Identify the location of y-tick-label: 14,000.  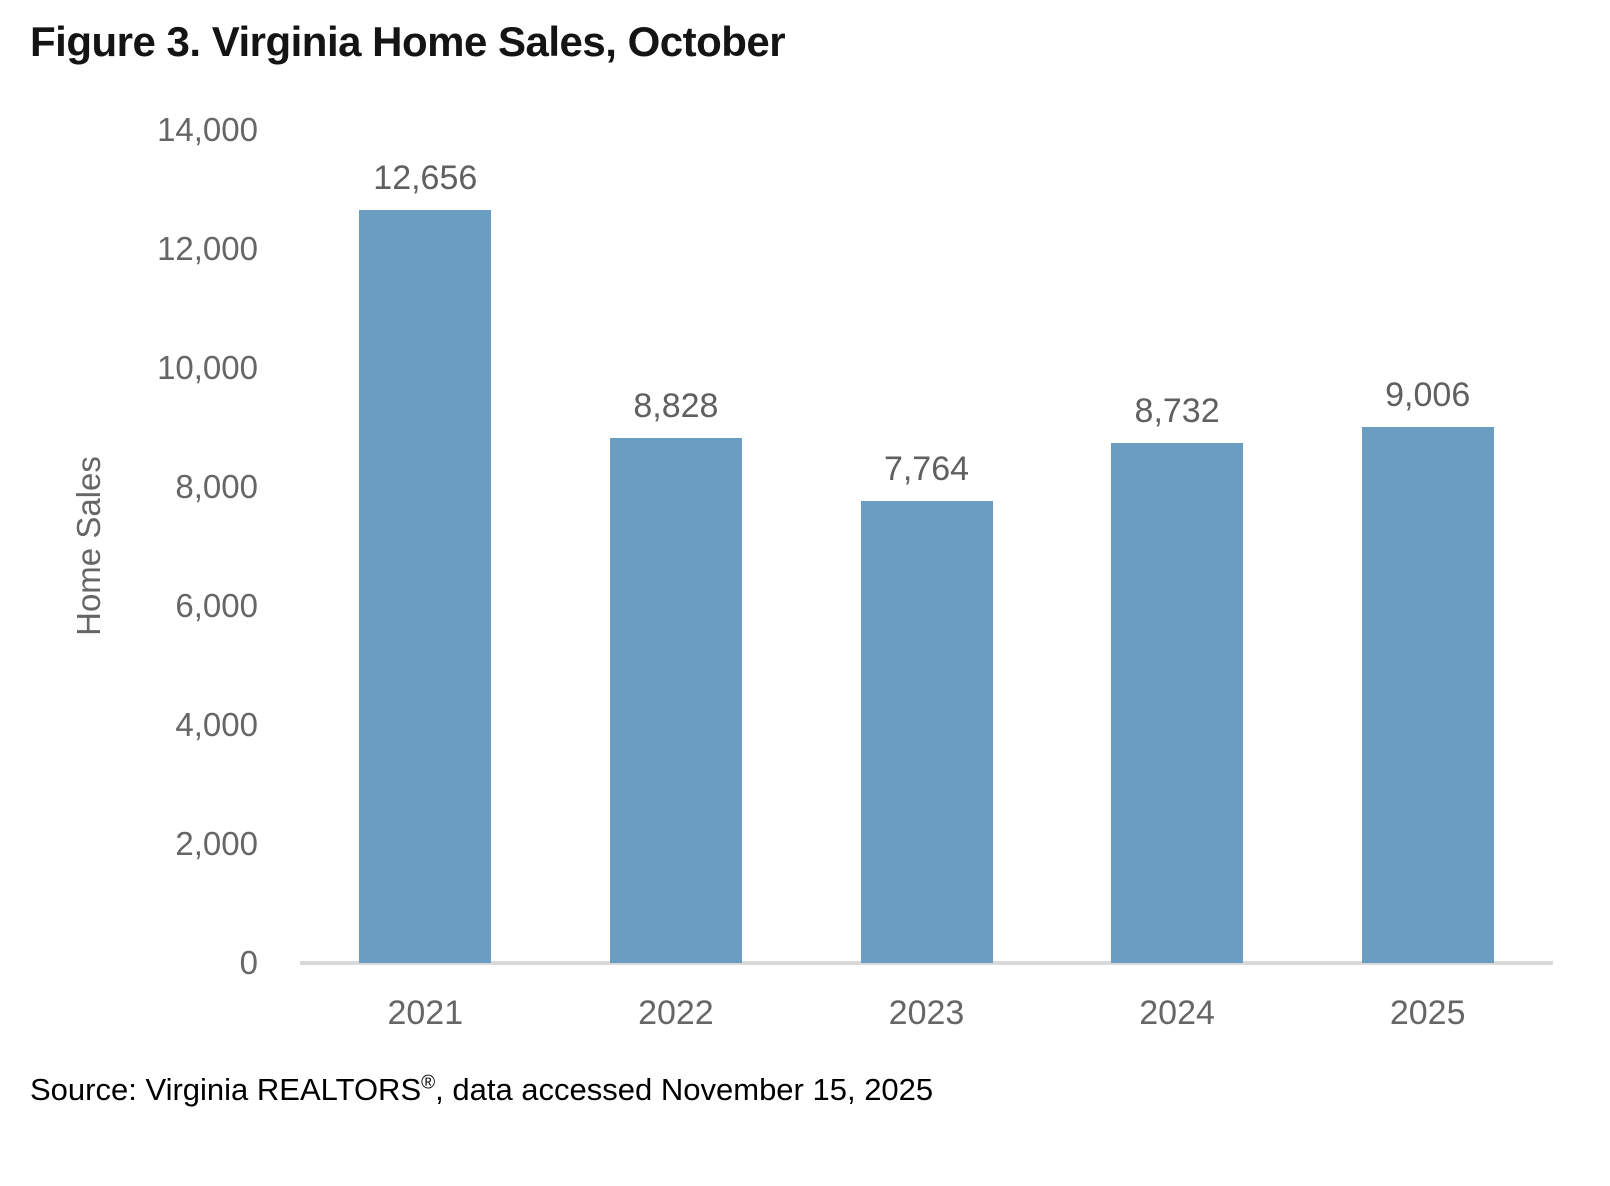
(207, 129).